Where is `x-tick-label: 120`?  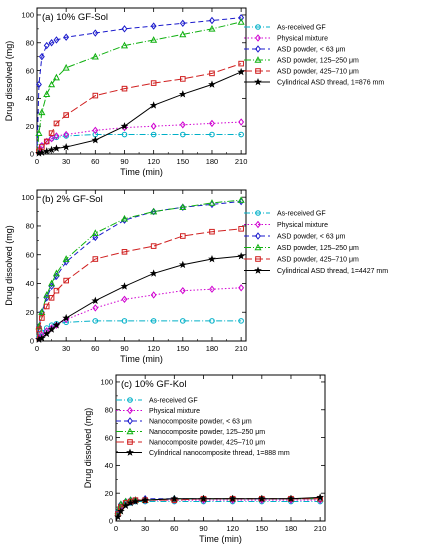 x-tick-label: 120 is located at coordinates (153, 161).